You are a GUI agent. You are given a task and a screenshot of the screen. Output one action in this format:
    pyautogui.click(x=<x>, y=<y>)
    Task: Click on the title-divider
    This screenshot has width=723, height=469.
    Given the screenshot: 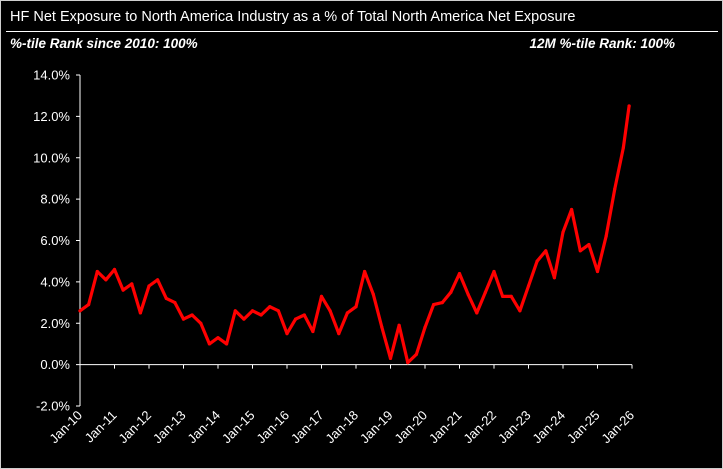 What is the action you would take?
    pyautogui.click(x=362, y=31)
    